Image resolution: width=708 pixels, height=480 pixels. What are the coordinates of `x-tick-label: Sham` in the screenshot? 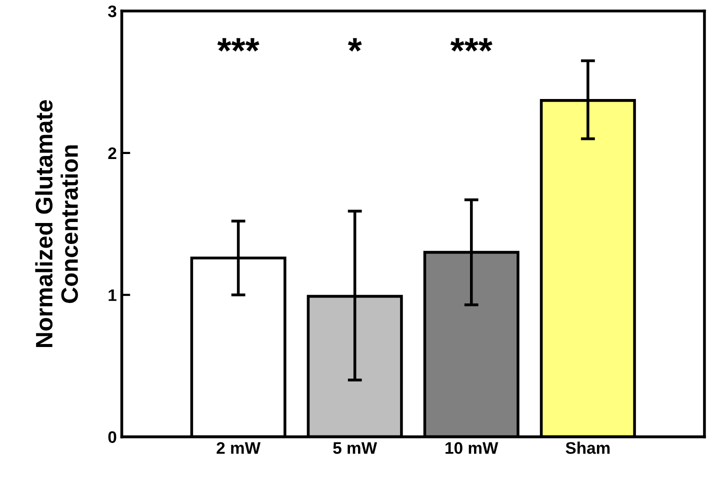 It's located at (588, 448).